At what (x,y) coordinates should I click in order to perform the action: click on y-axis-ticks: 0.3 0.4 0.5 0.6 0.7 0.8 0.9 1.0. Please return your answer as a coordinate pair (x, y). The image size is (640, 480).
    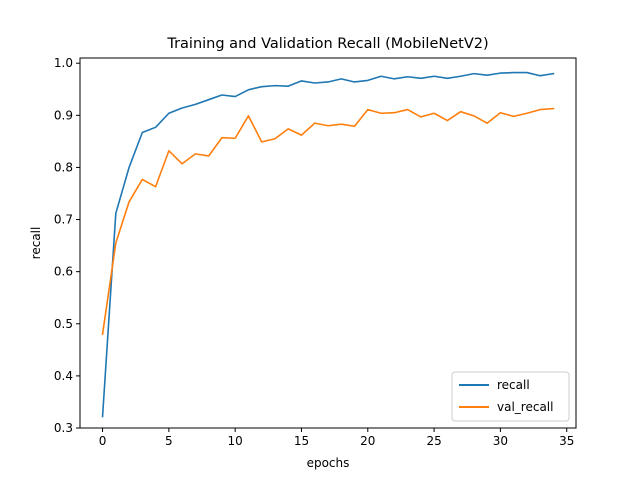
    Looking at the image, I should click on (67, 245).